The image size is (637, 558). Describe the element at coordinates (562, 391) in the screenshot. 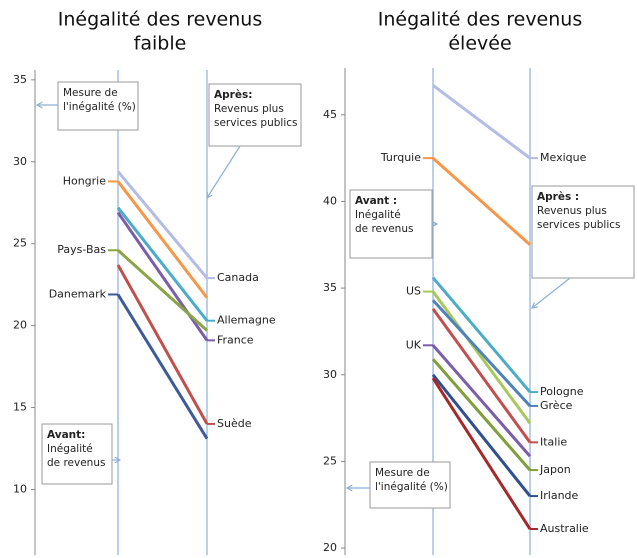

I see `right-label: Pologne` at that location.